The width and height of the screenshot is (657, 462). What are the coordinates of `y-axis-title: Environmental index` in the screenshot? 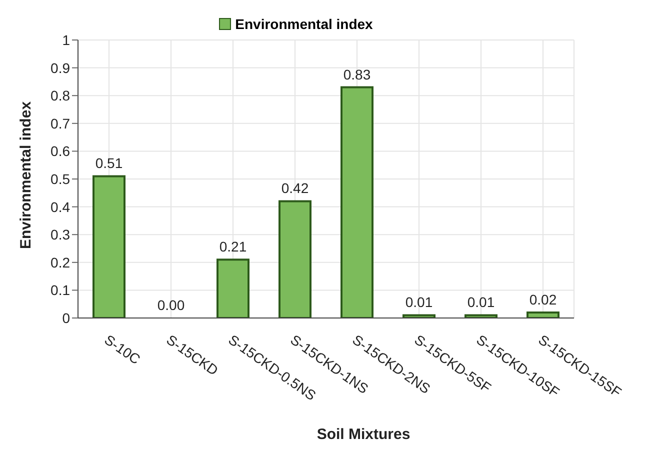 It's located at (25, 174).